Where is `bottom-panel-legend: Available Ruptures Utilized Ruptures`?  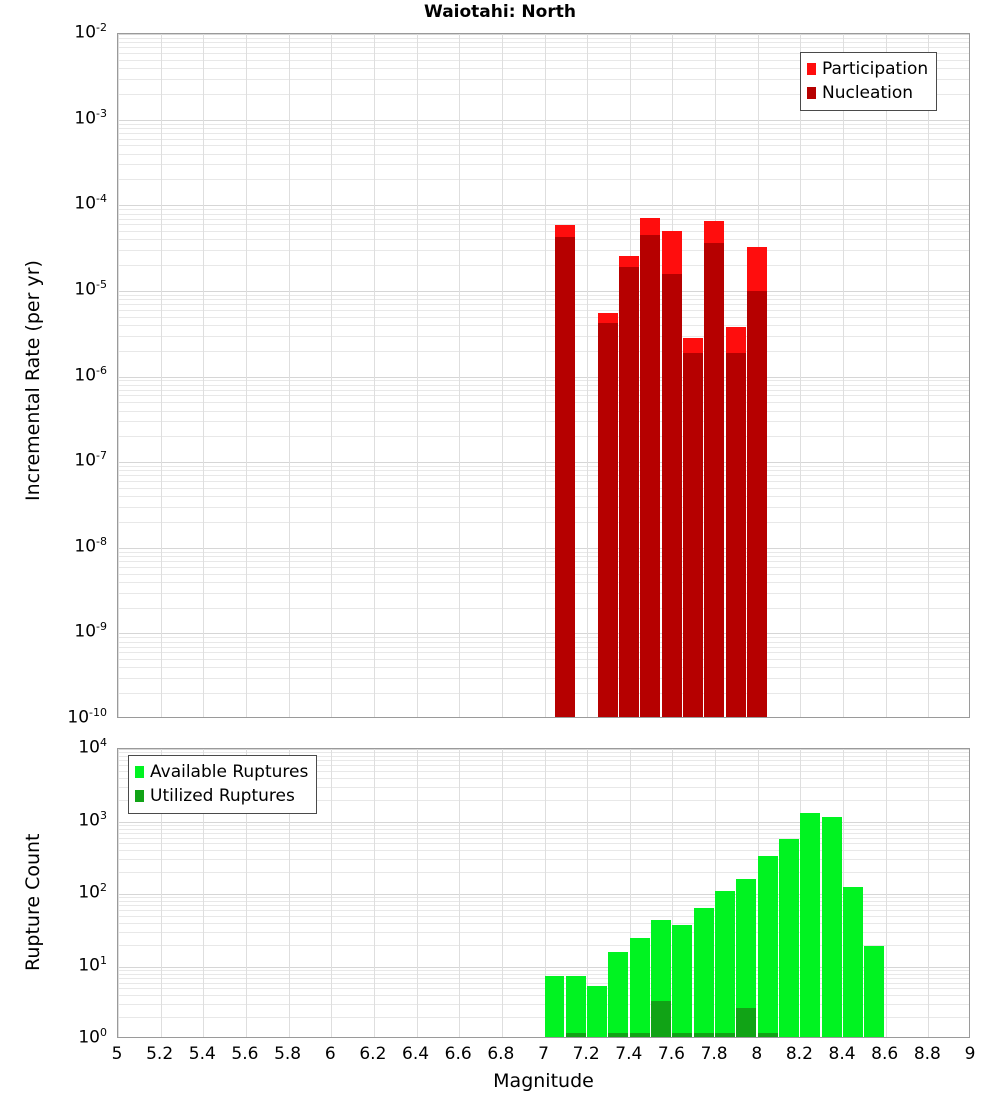 bottom-panel-legend: Available Ruptures Utilized Ruptures is located at coordinates (223, 784).